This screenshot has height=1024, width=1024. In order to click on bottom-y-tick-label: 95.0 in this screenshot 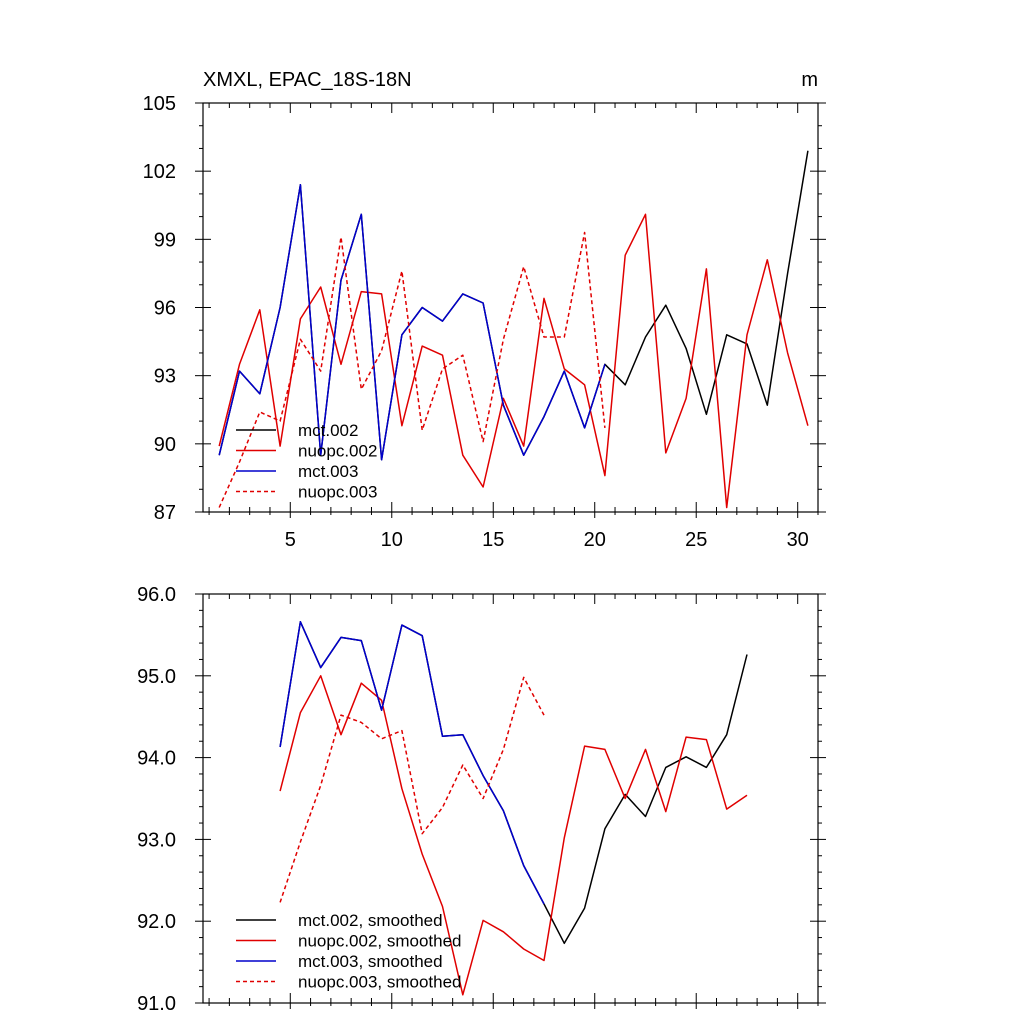, I will do `click(156, 677)`.